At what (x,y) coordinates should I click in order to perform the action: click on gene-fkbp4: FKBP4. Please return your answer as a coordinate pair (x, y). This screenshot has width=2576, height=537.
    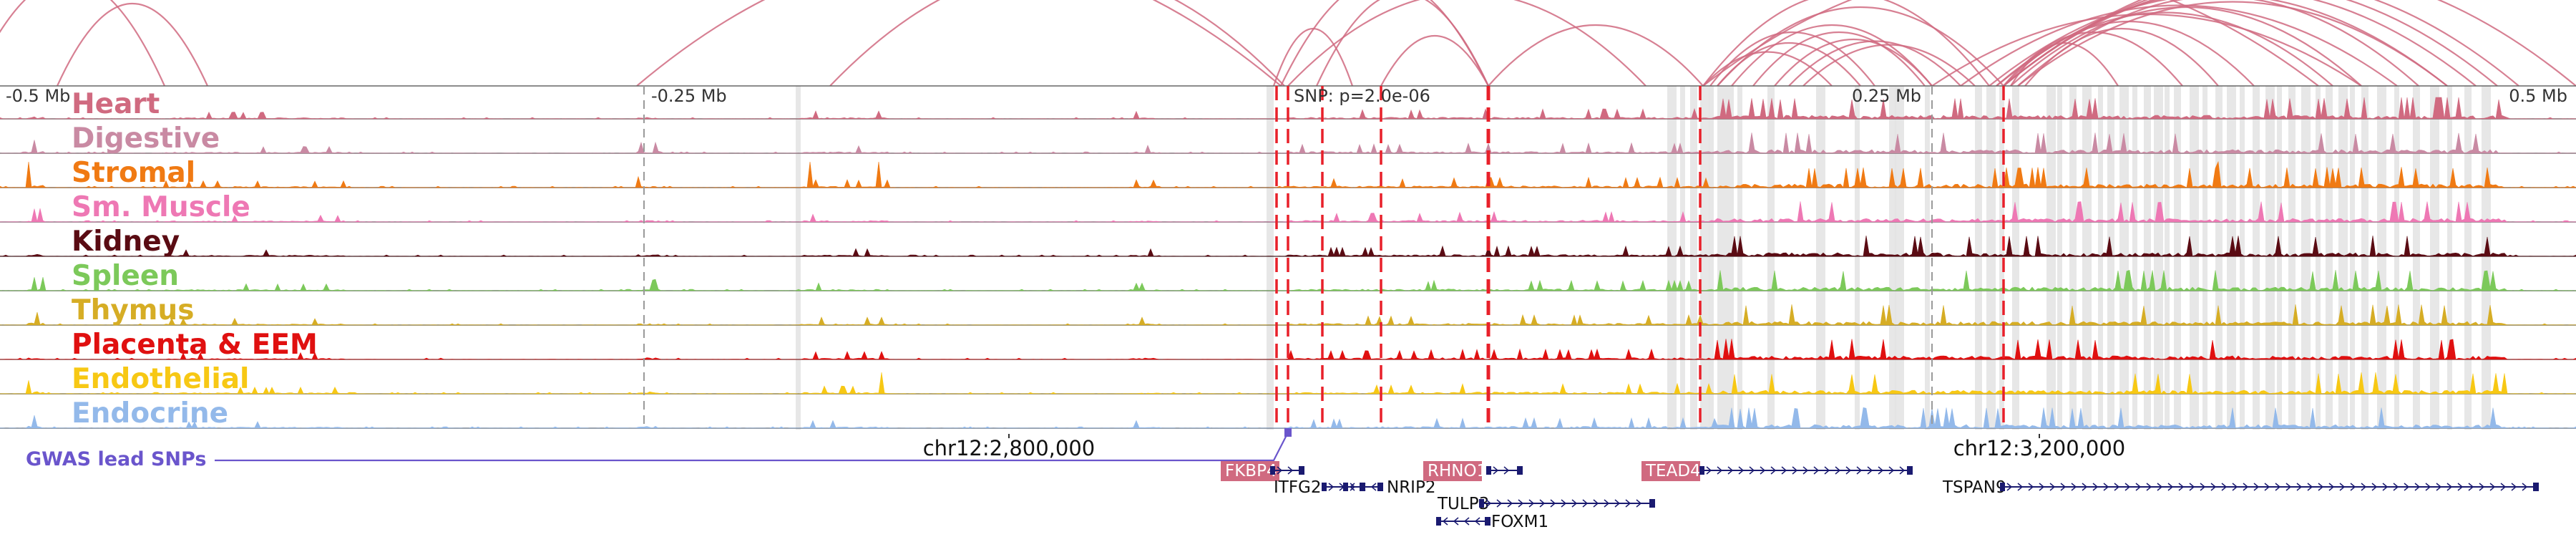
    Looking at the image, I should click on (1262, 471).